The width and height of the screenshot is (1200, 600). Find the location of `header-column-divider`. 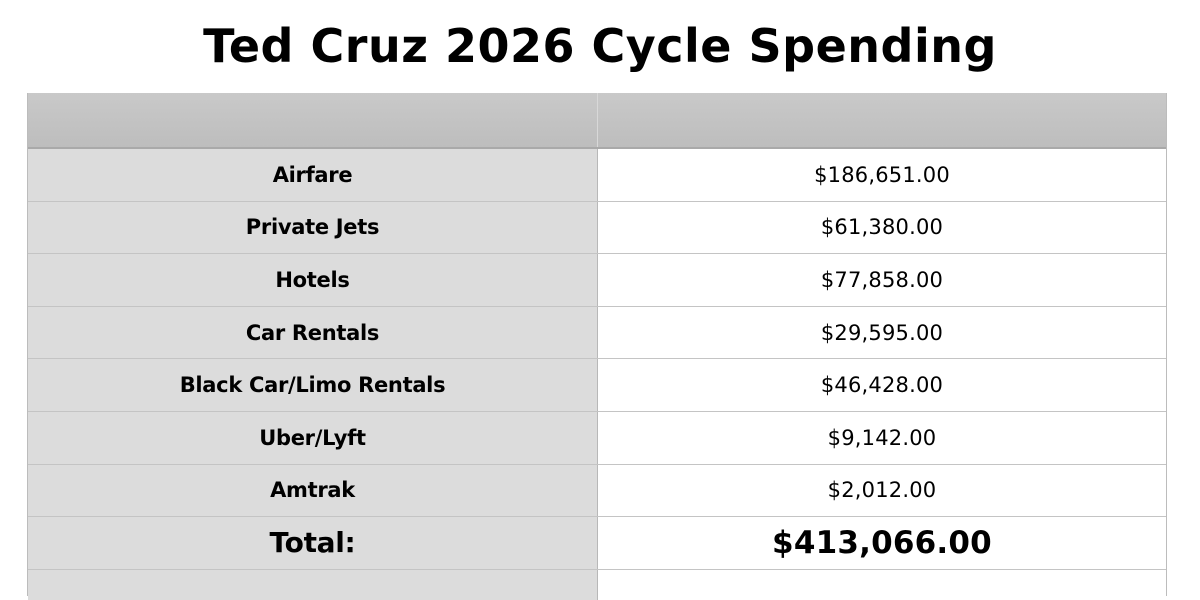

header-column-divider is located at coordinates (597, 120).